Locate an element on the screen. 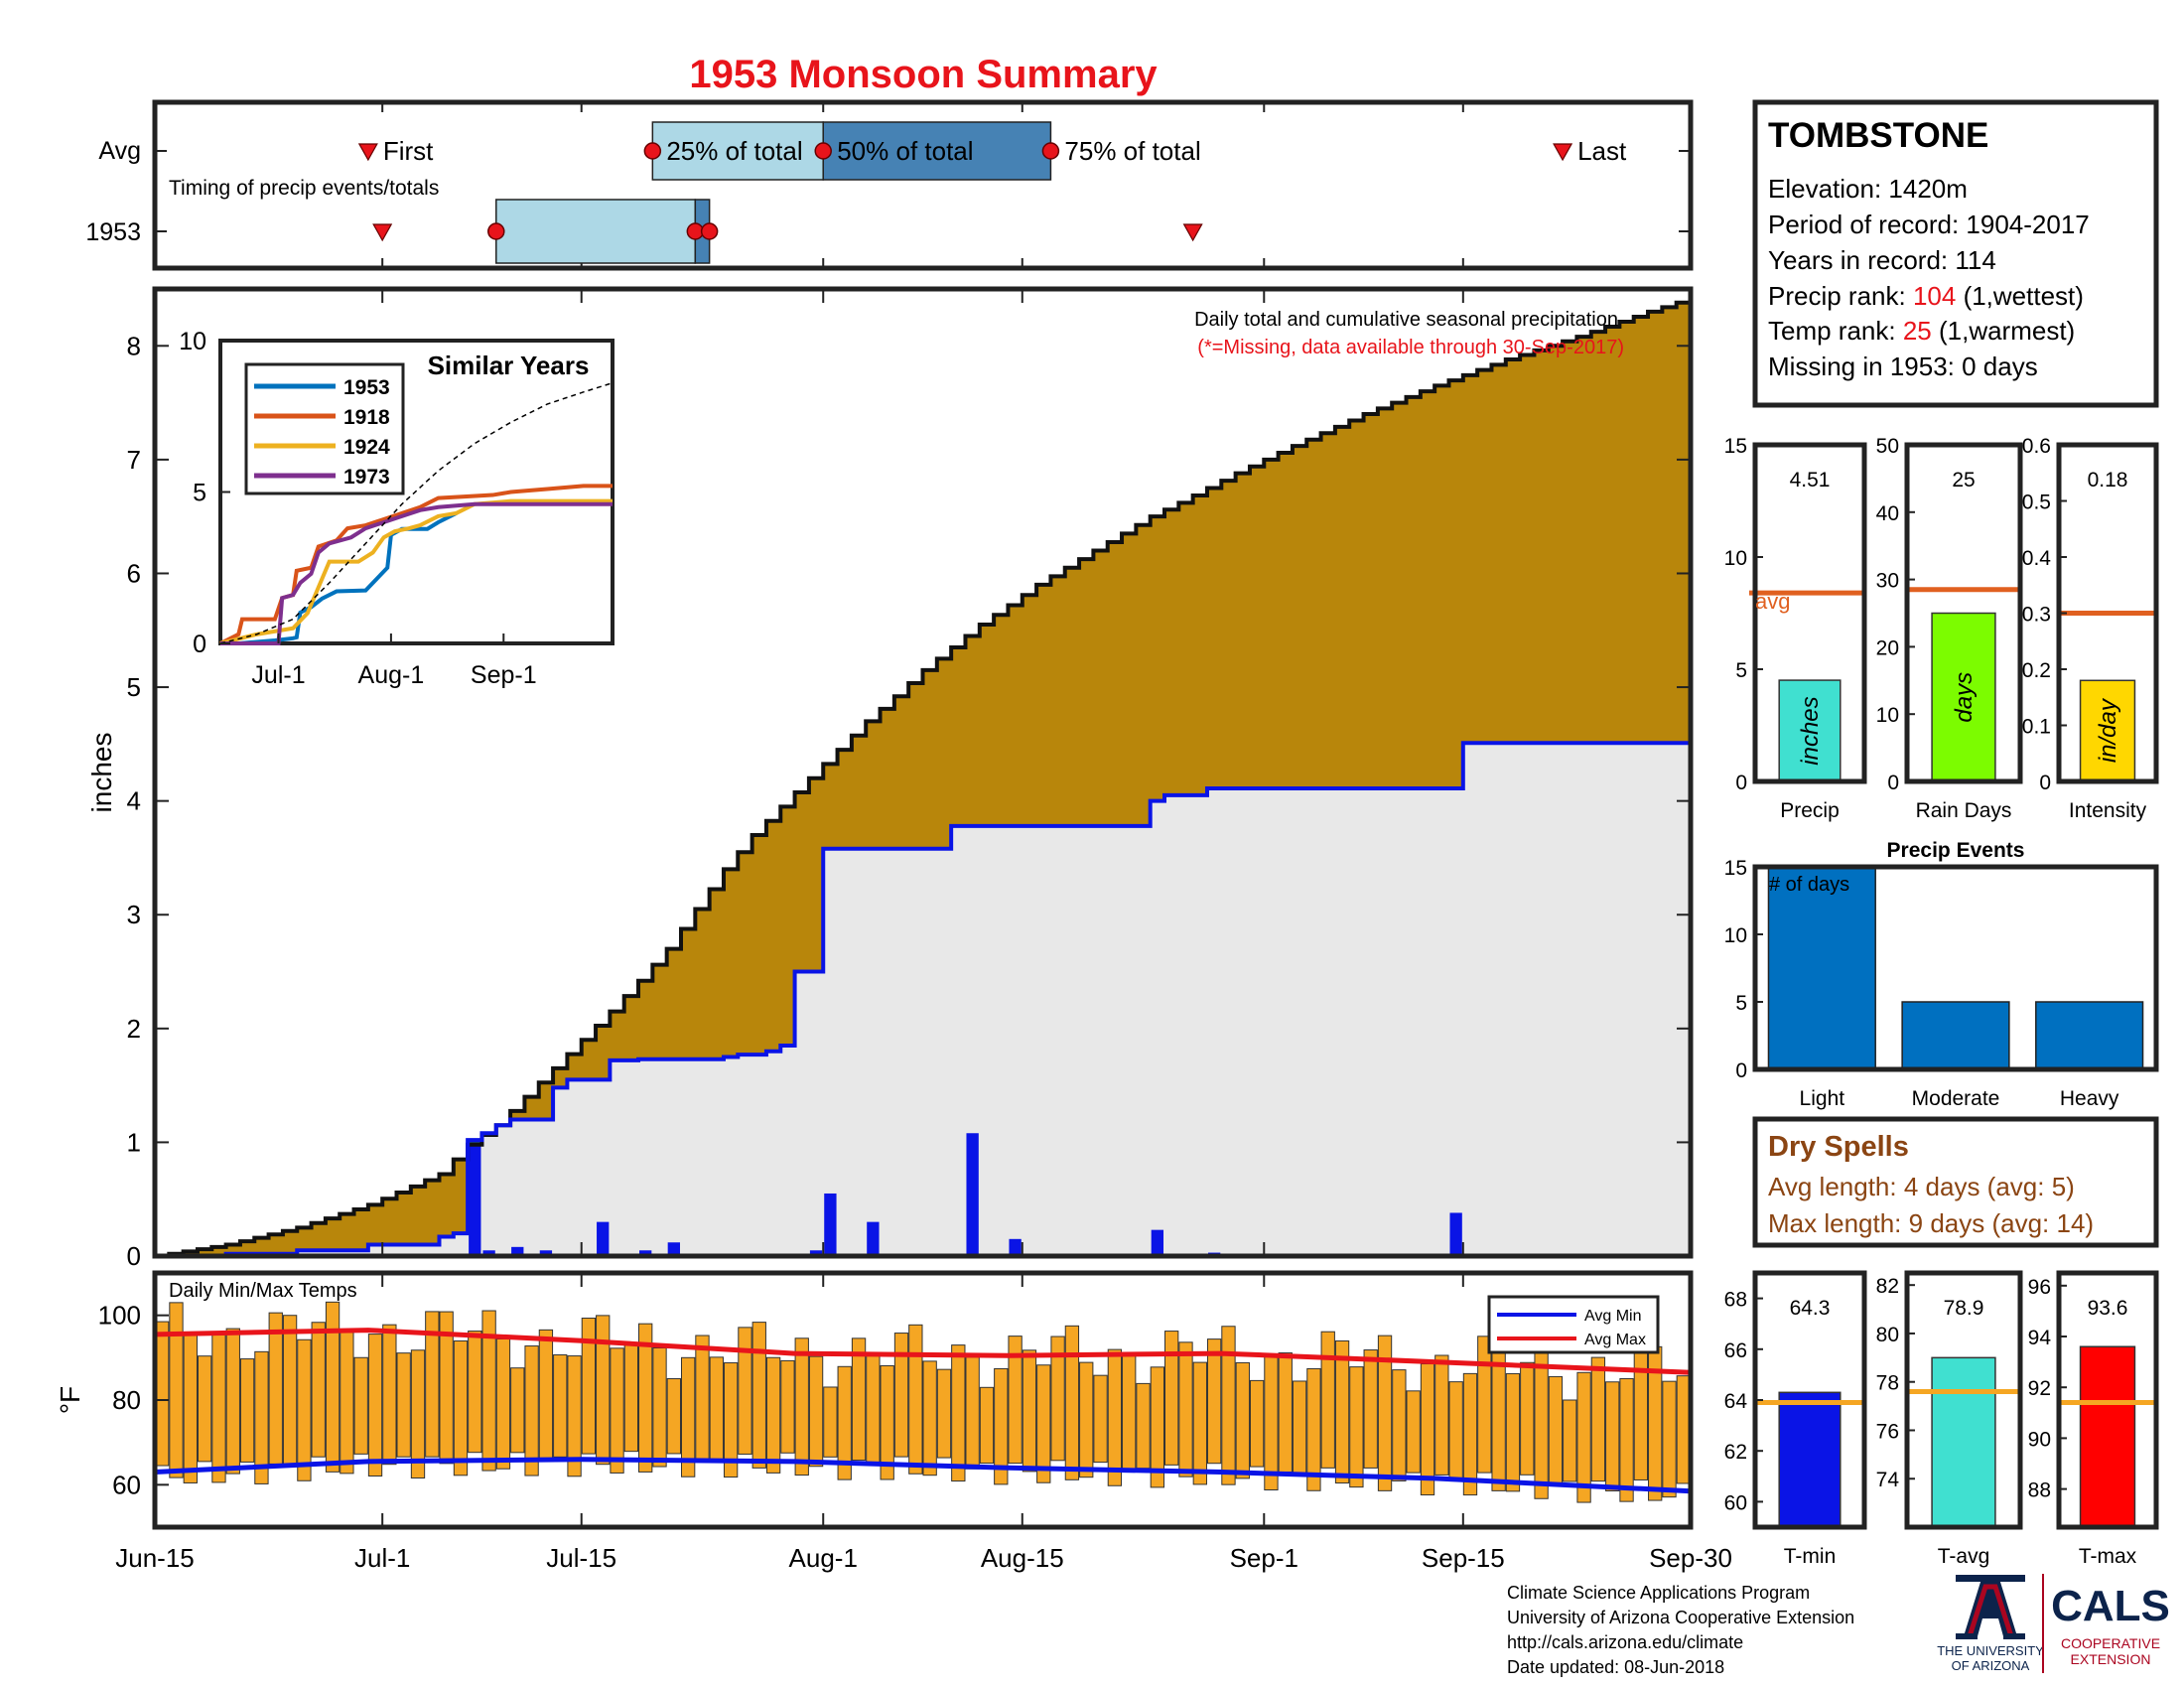 The image size is (2184, 1688). dry-spells-avg: Avg length: 4 days (avg: 5) is located at coordinates (1921, 1186).